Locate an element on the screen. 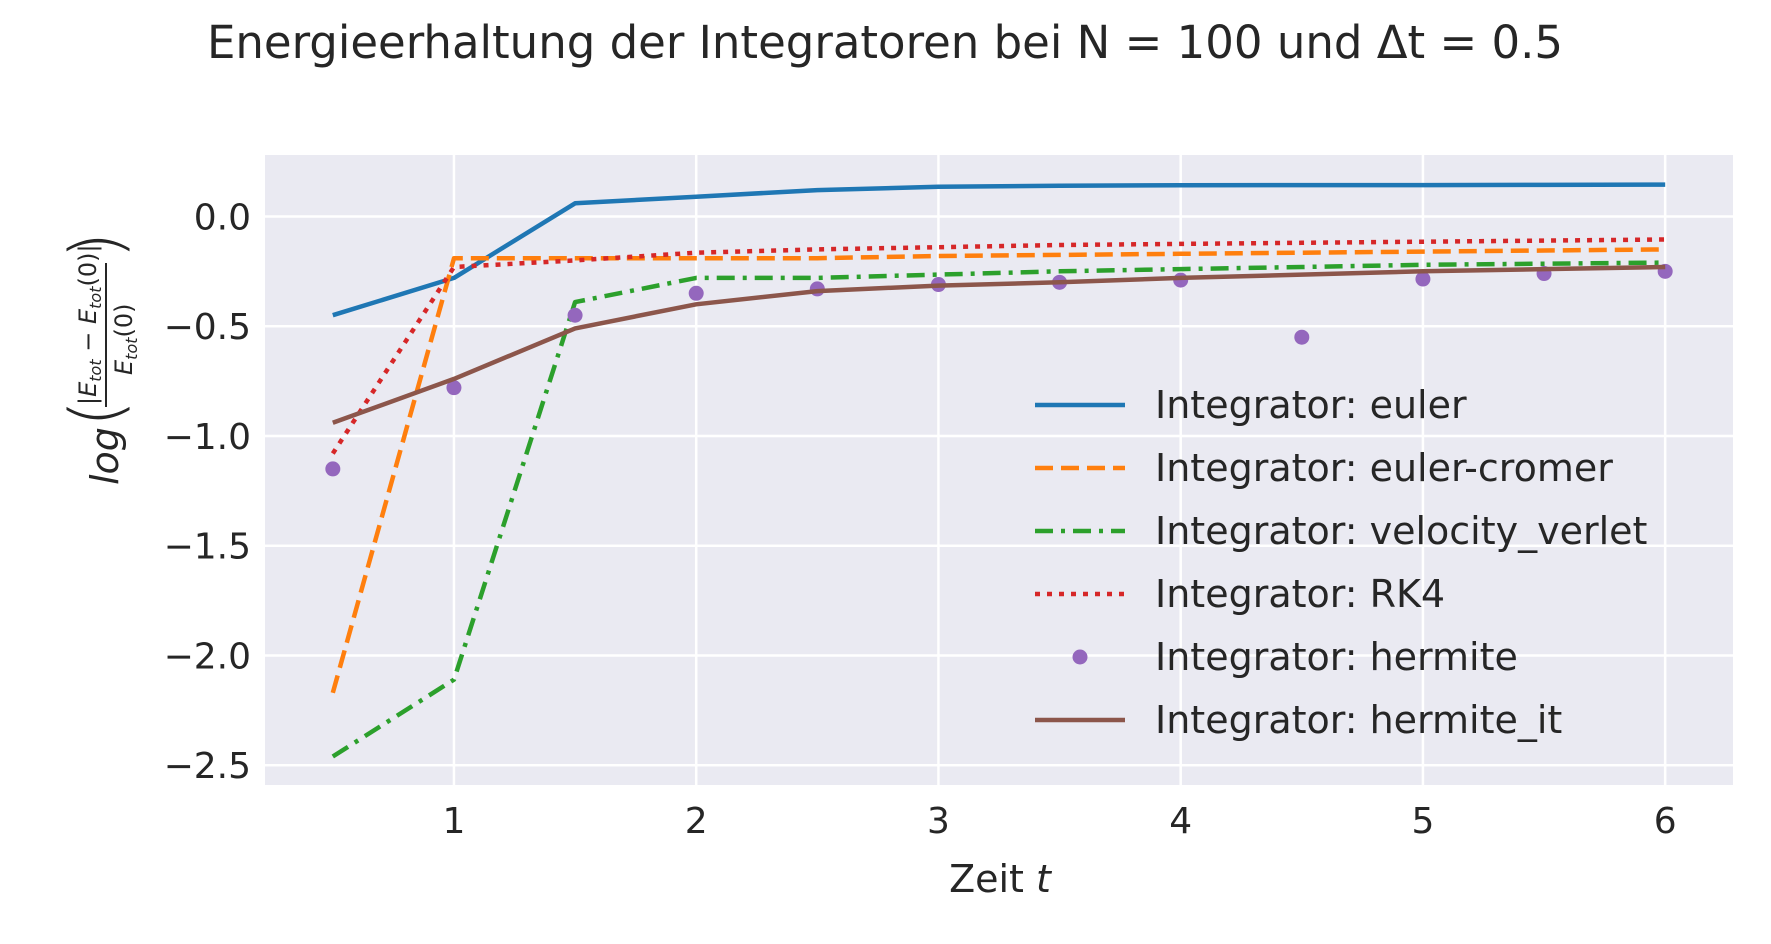 The image size is (1771, 944). legend-item-euler-cromer: Integrator: euler-cromer is located at coordinates (1324, 468).